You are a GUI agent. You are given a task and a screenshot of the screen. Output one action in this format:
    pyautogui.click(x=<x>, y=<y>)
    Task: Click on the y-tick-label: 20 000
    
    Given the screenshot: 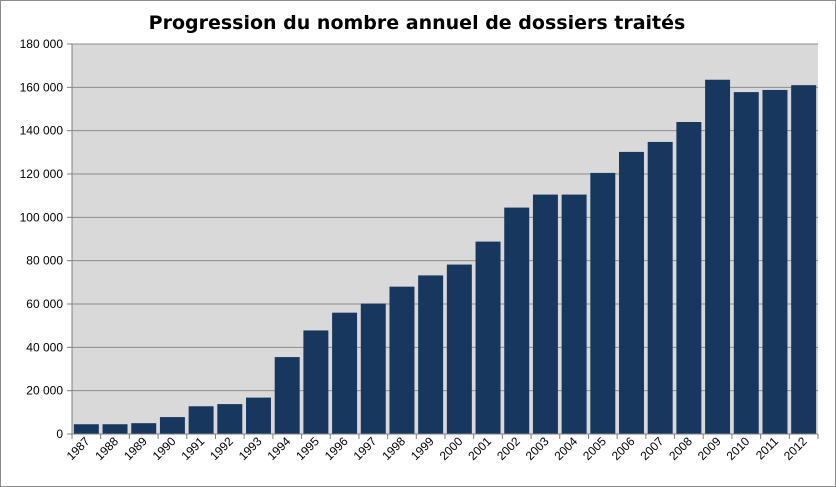 What is the action you would take?
    pyautogui.click(x=44, y=391)
    